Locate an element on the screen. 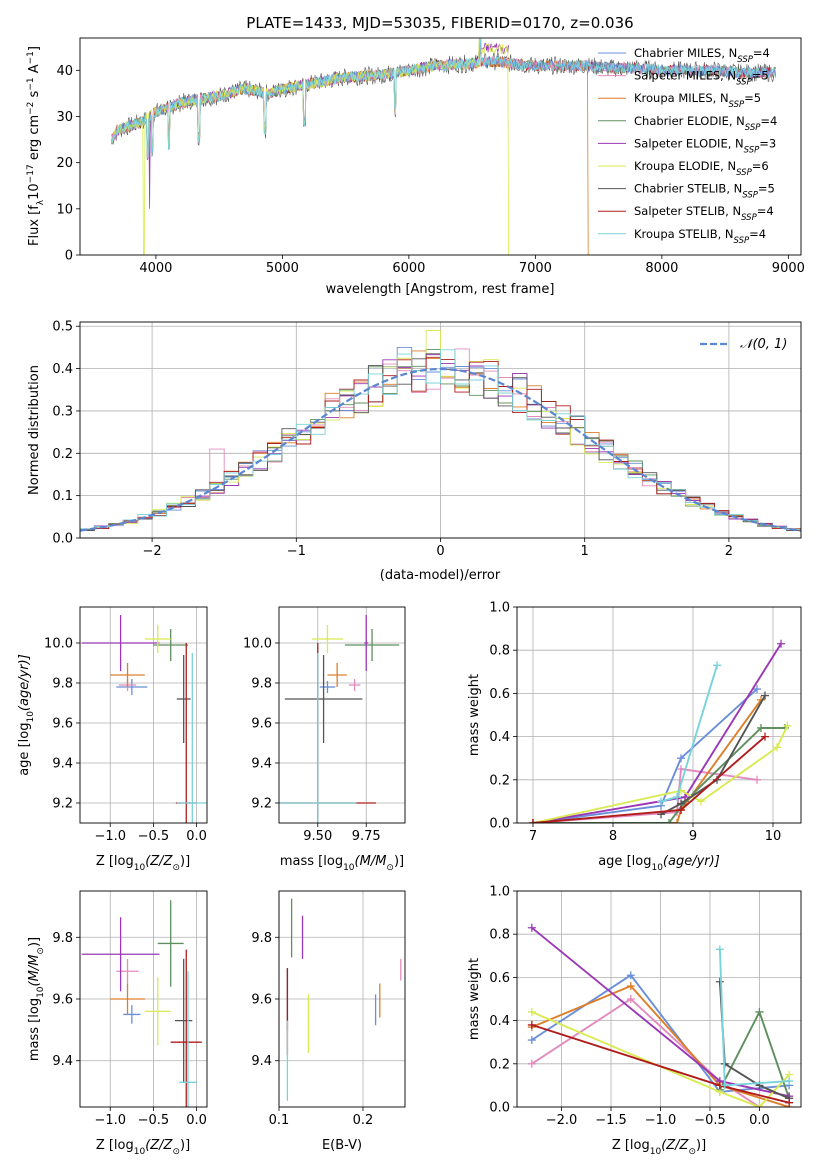 The image size is (819, 1170). y-tick-label: 30 is located at coordinates (64, 117).